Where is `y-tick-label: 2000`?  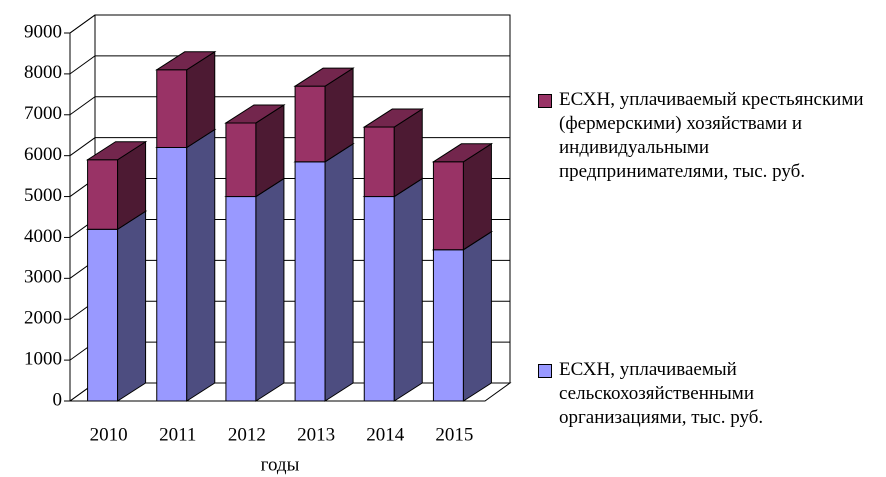
y-tick-label: 2000 is located at coordinates (43, 318).